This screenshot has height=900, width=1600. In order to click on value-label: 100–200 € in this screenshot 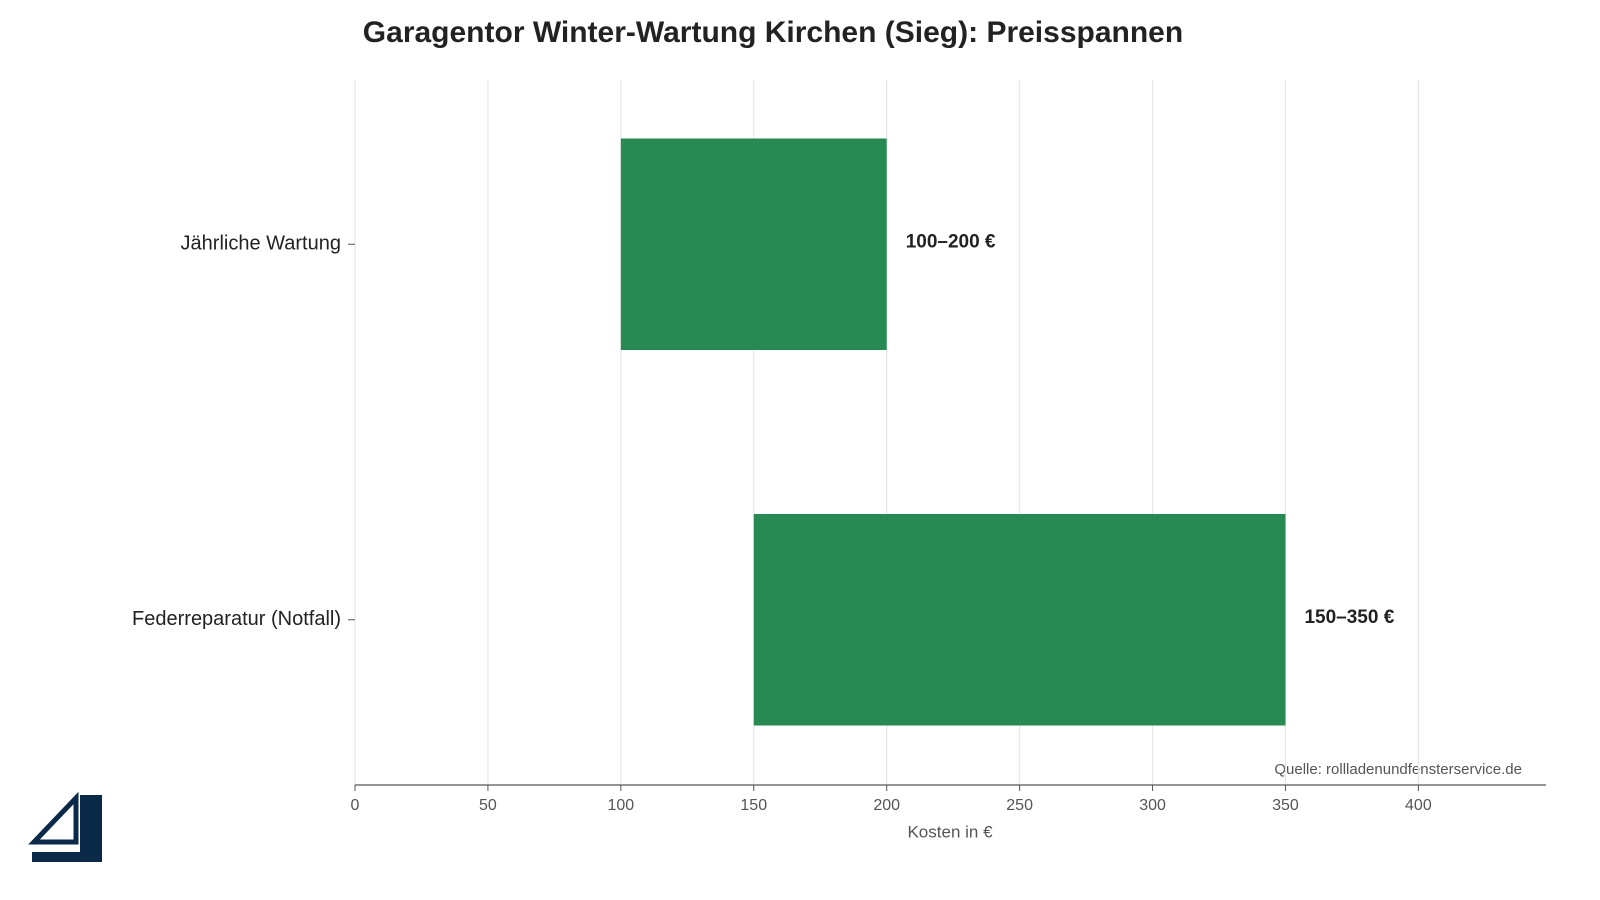, I will do `click(951, 241)`.